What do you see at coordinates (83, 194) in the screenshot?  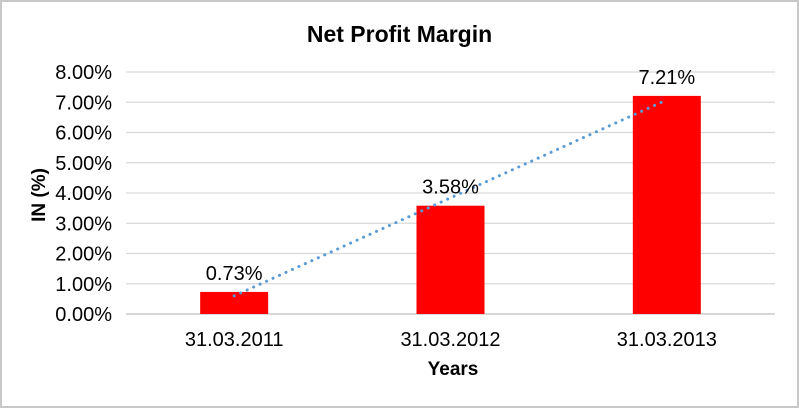 I see `y-tick-label: 4.00%` at bounding box center [83, 194].